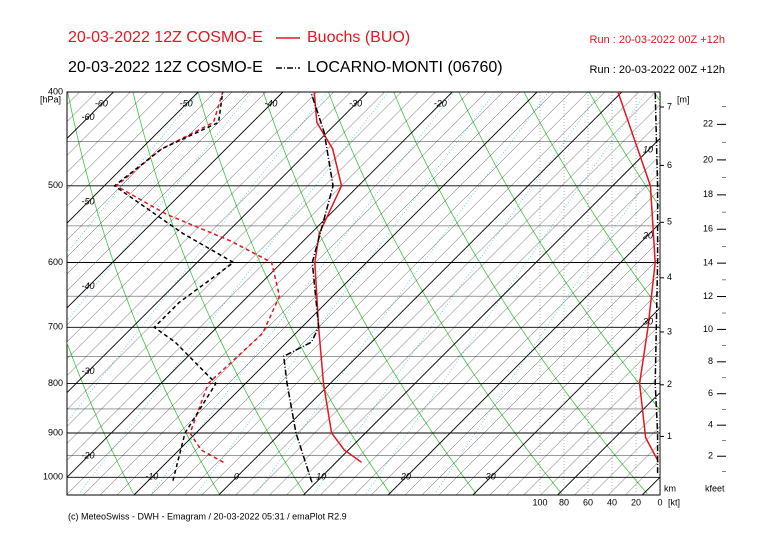 Image resolution: width=766 pixels, height=541 pixels. What do you see at coordinates (355, 103) in the screenshot?
I see `x-tick-label-top: -30` at bounding box center [355, 103].